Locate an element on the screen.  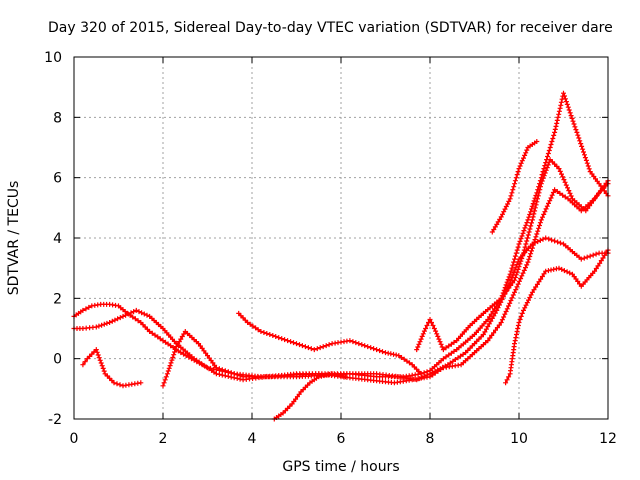
series-sat-e is located at coordinates (330, 343).